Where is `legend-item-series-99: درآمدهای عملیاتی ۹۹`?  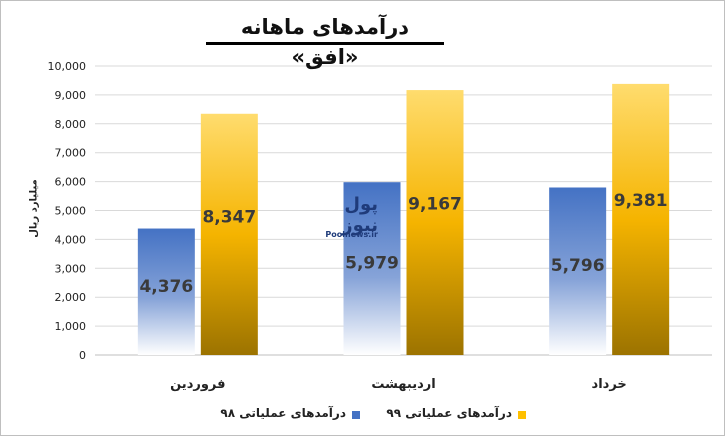
legend-item-series-99: درآمدهای عملیاتی ۹۹ is located at coordinates (453, 414).